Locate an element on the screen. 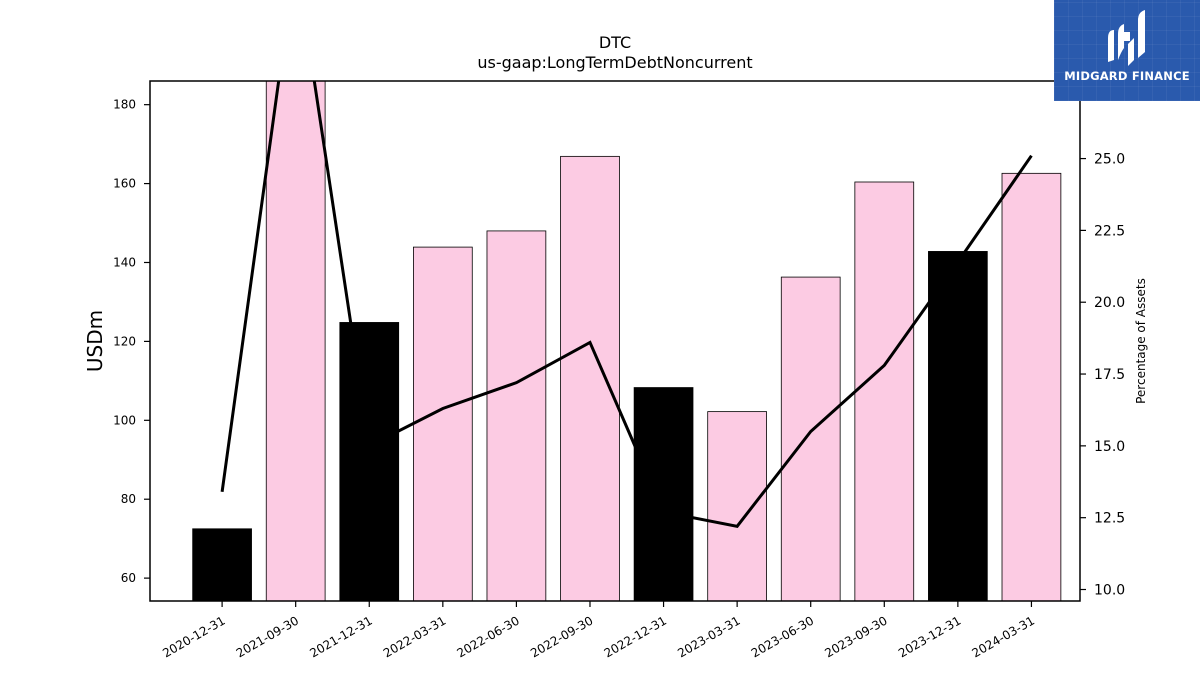 Image resolution: width=1200 pixels, height=675 pixels. x-tick-label: 2021-12-31 is located at coordinates (340, 636).